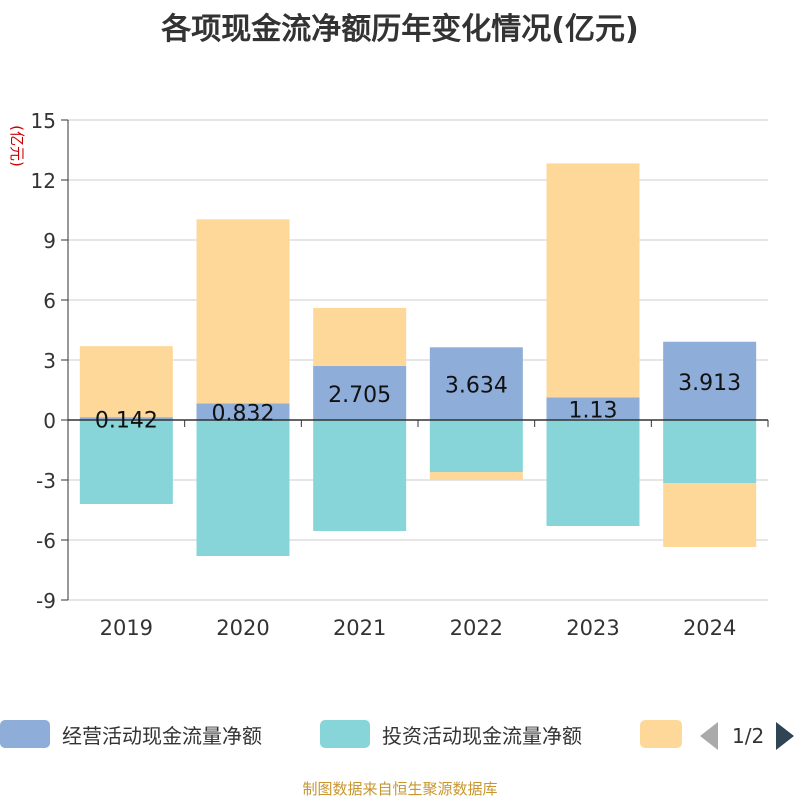  Describe the element at coordinates (345, 734) in the screenshot. I see `legend-swatch-investing` at that location.